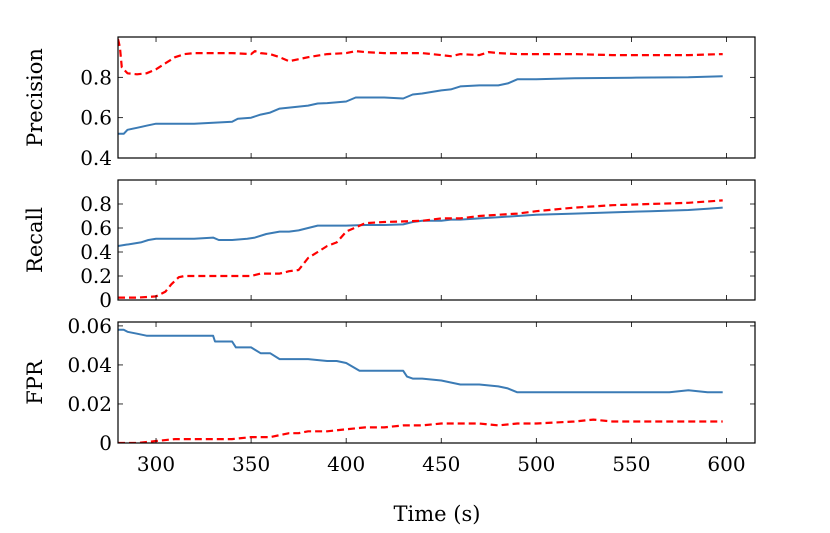 This screenshot has width=830, height=533. I want to click on recall-y-tick-label: 0.2, so click(96, 276).